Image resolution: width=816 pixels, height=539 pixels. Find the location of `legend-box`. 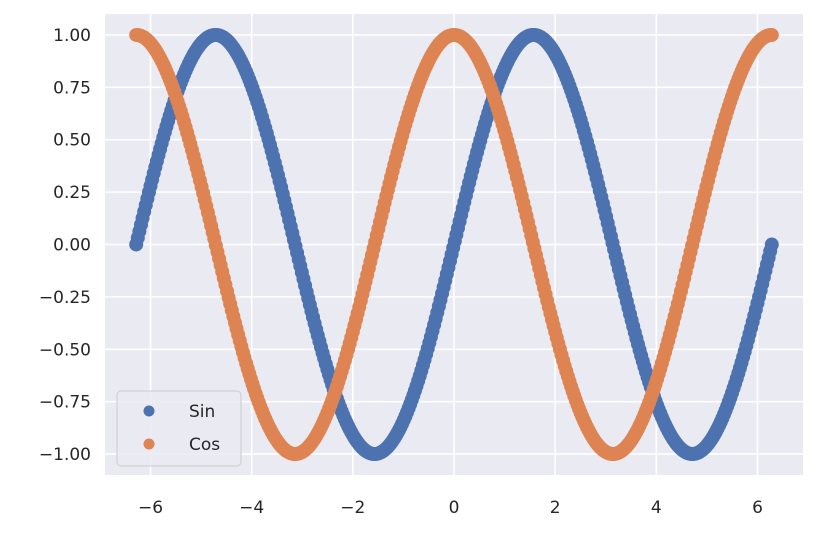

legend-box is located at coordinates (179, 428).